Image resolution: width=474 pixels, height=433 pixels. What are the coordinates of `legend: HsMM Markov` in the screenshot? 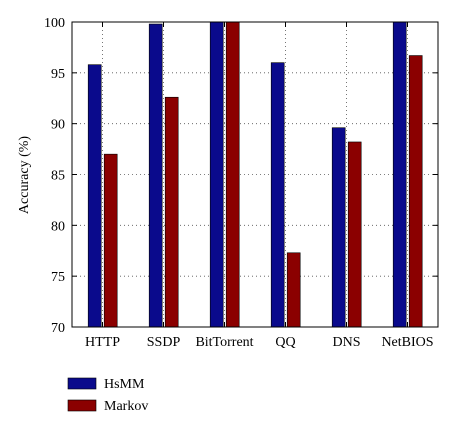 It's located at (107, 395).